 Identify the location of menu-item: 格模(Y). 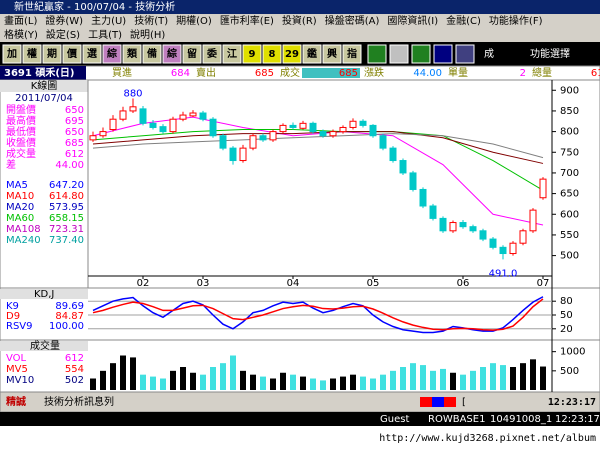
(21, 34).